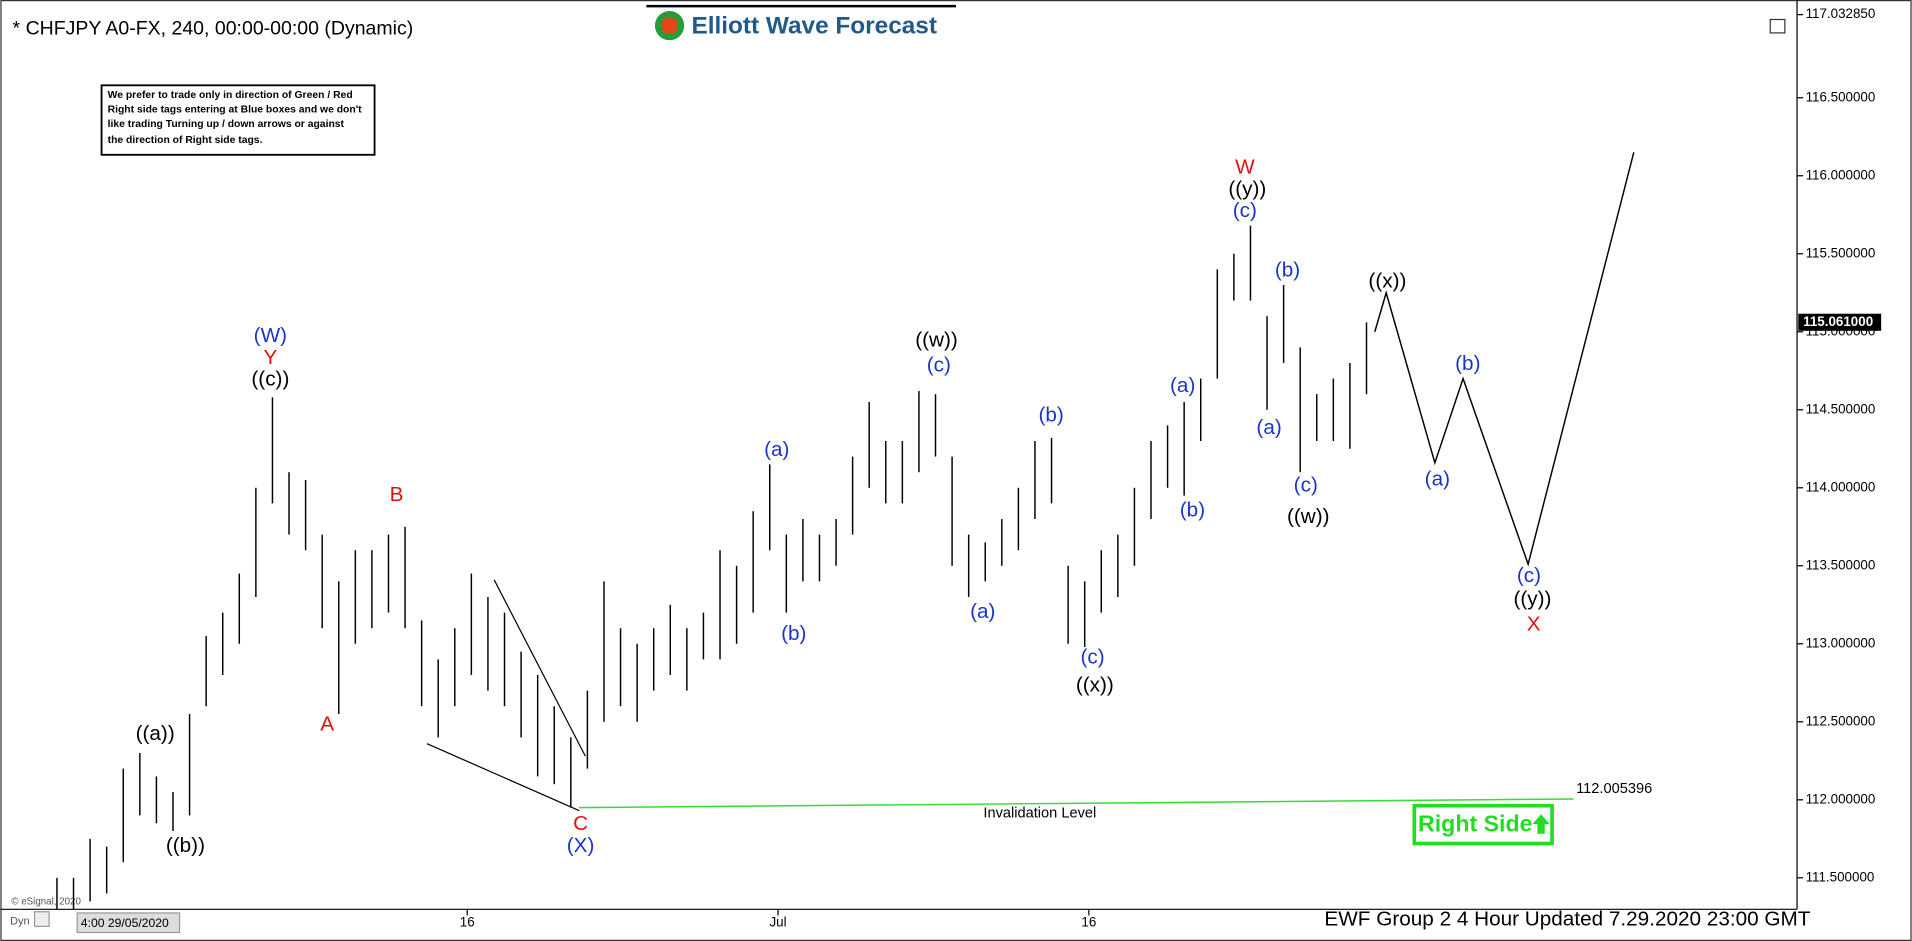 The height and width of the screenshot is (941, 1912). Describe the element at coordinates (20, 921) in the screenshot. I see `mode: Dyn` at that location.